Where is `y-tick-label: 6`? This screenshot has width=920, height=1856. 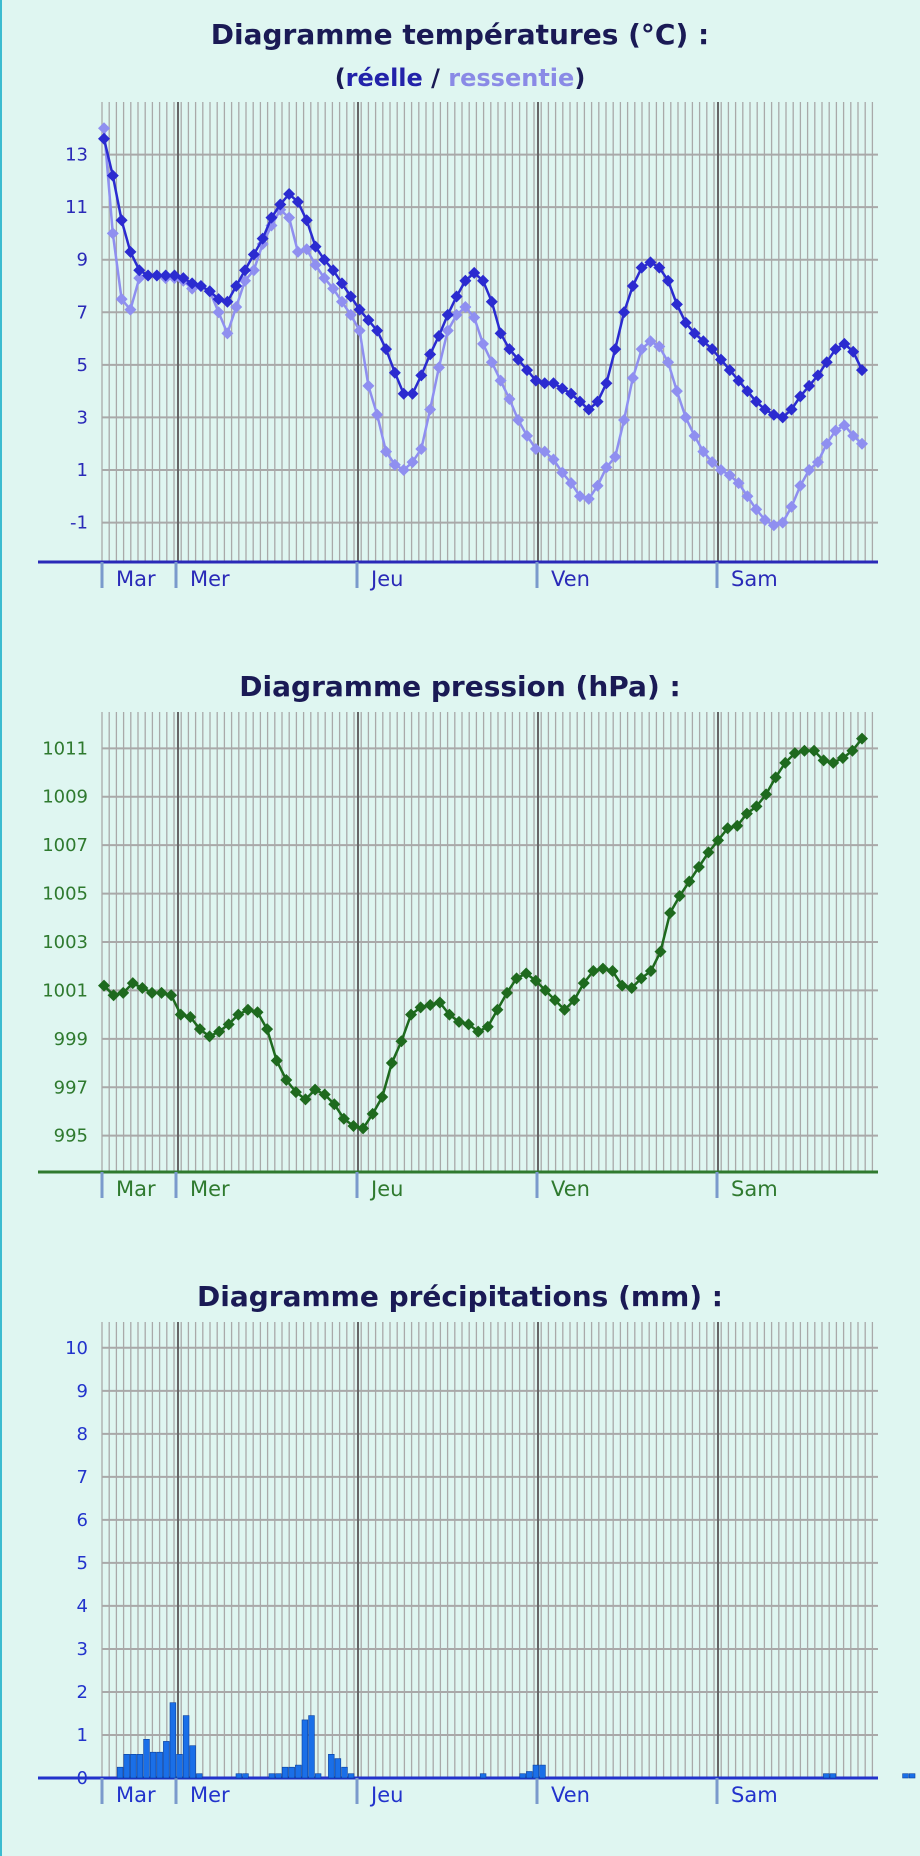
y-tick-label: 6 is located at coordinates (82, 1520).